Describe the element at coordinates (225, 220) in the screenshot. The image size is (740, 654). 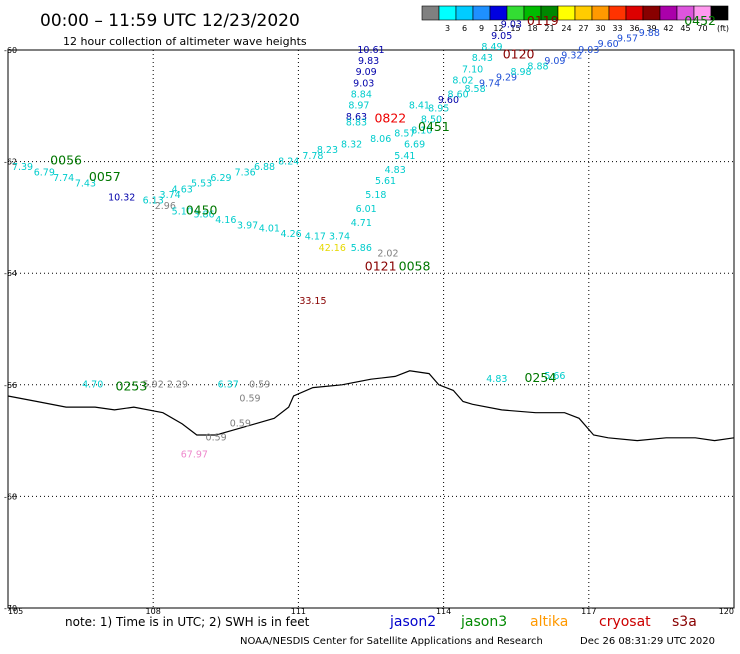
I see `wave-height-value: 4.16` at that location.